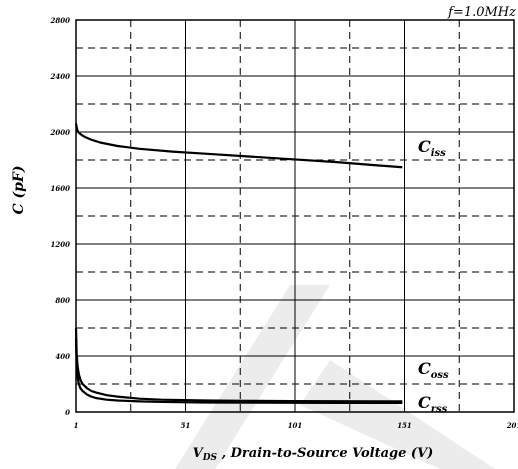 The width and height of the screenshot is (518, 469). I want to click on series-label-oss: Coss, so click(433, 370).